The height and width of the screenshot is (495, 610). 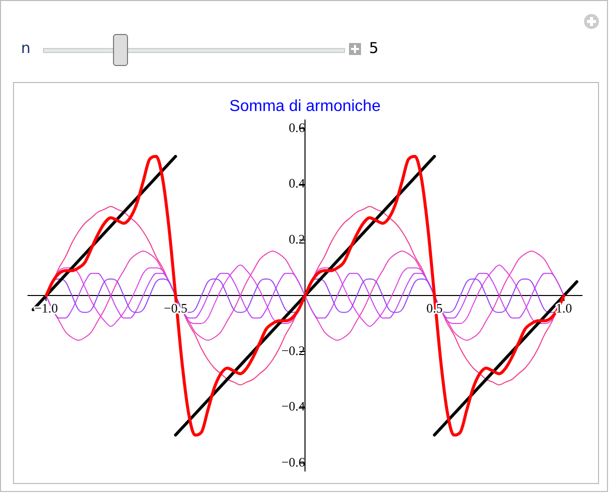 I want to click on text: n, so click(x=26, y=48).